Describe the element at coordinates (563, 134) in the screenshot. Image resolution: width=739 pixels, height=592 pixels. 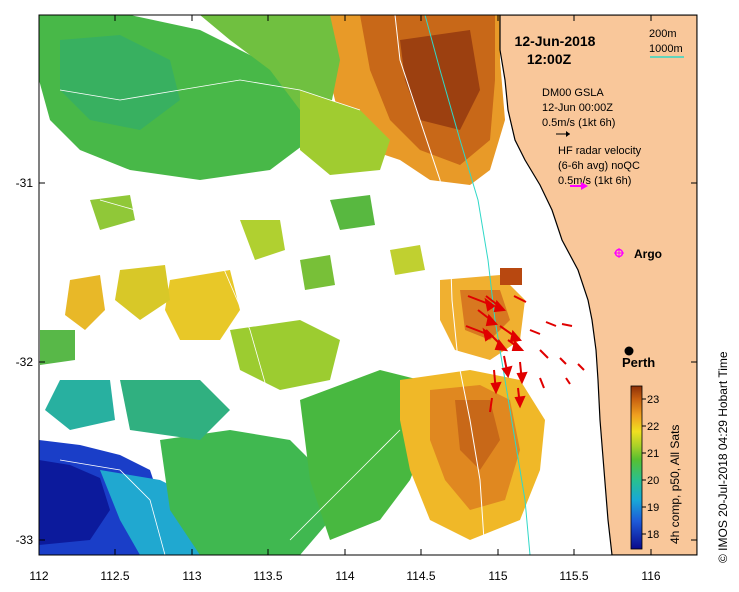
I see `gsla-scale-arrow` at that location.